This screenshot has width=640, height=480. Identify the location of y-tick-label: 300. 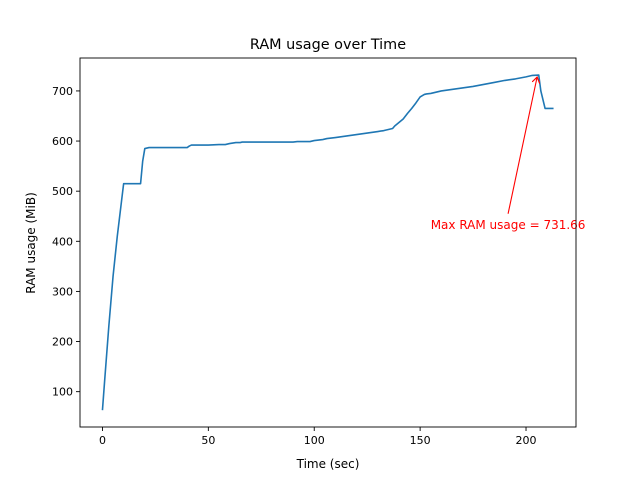
(62, 291).